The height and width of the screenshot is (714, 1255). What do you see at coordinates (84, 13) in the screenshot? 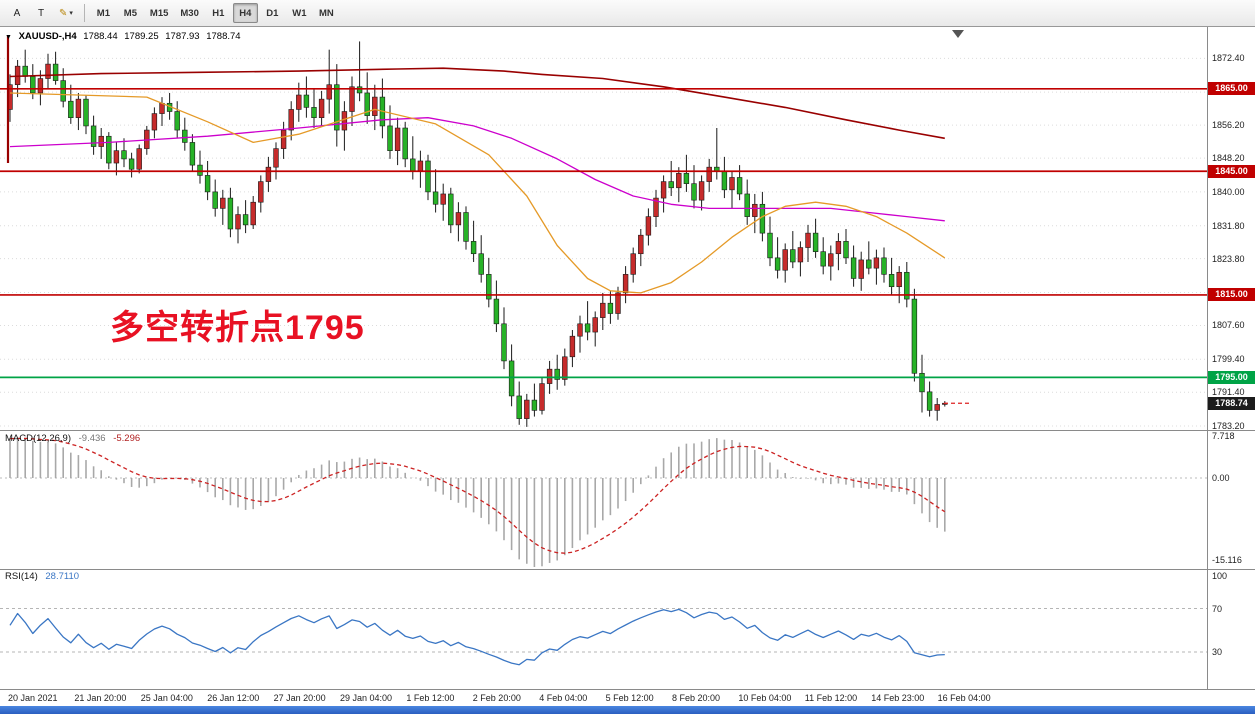
I see `toolbar-separator` at bounding box center [84, 13].